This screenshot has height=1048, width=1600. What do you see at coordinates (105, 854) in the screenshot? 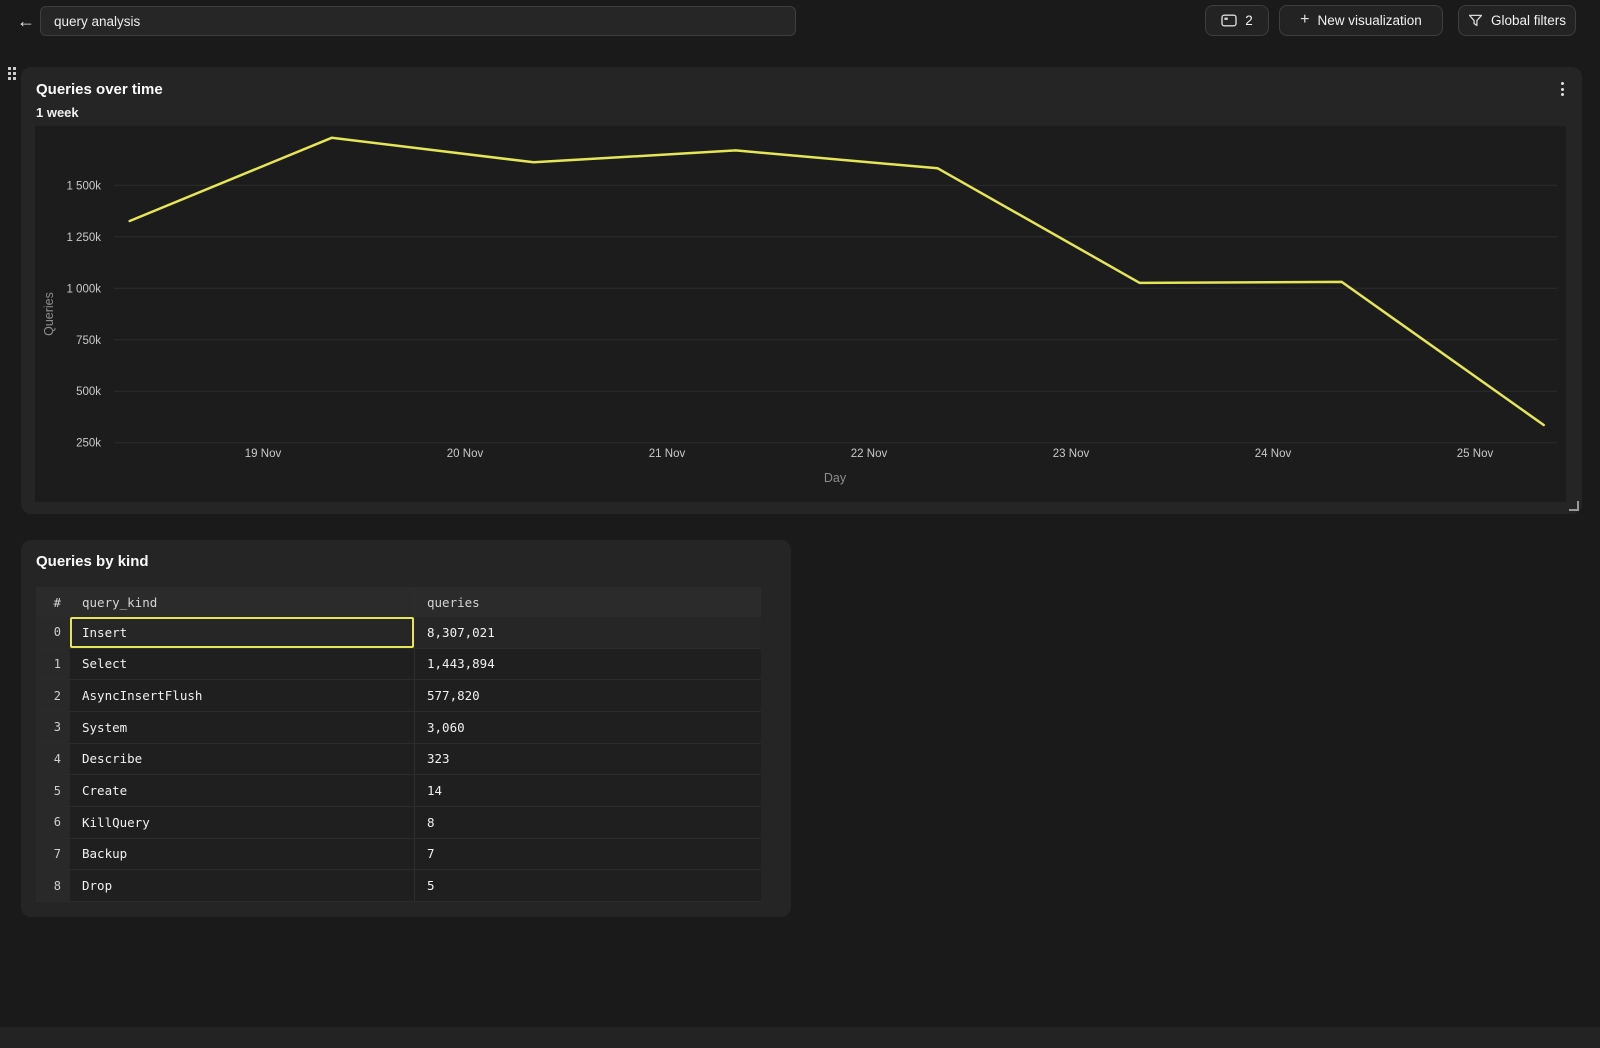
I see `query-kind-cell: Backup` at bounding box center [105, 854].